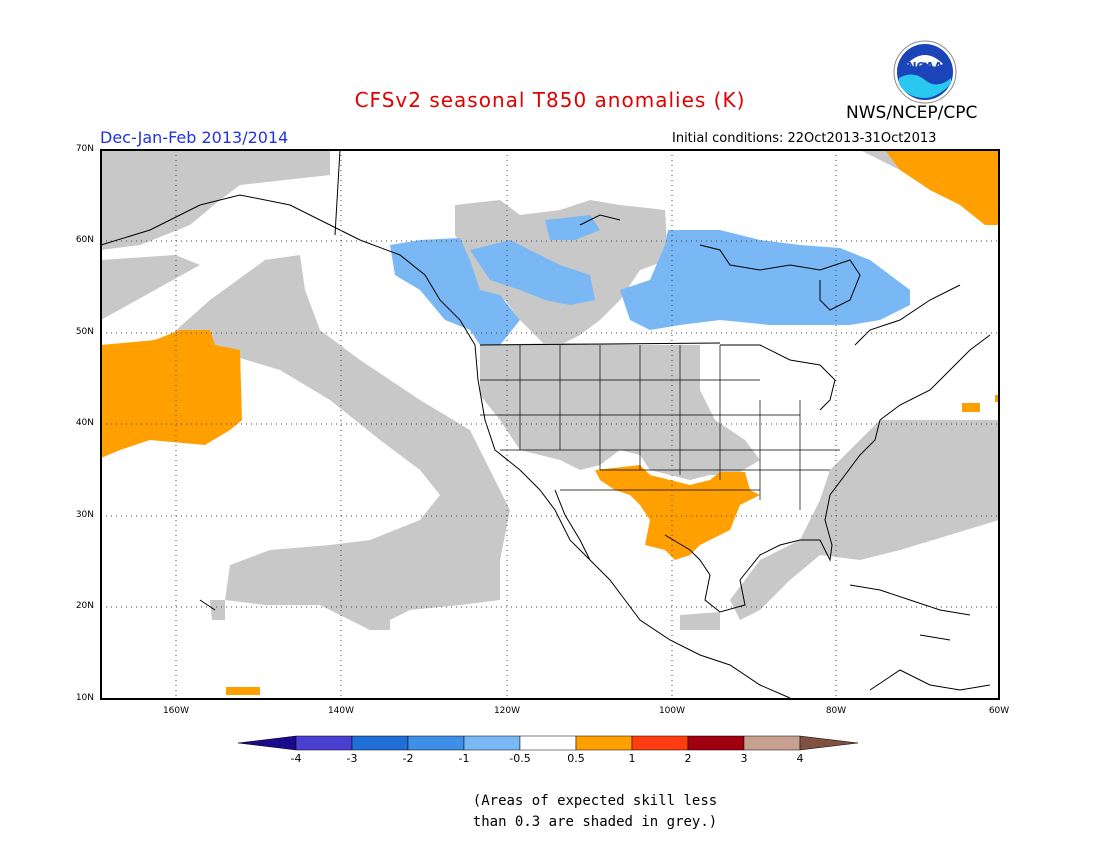 This screenshot has height=850, width=1100. What do you see at coordinates (672, 711) in the screenshot?
I see `lon-label-100w: 100W` at bounding box center [672, 711].